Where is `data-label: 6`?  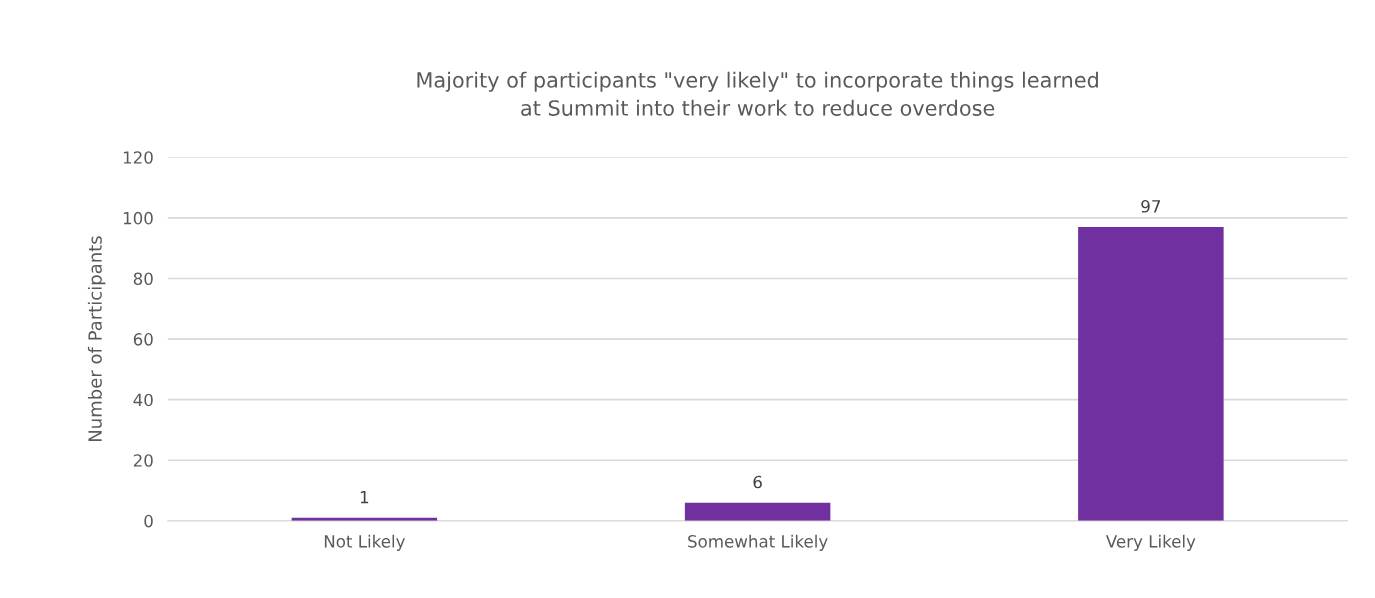
data-label: 6 is located at coordinates (757, 482).